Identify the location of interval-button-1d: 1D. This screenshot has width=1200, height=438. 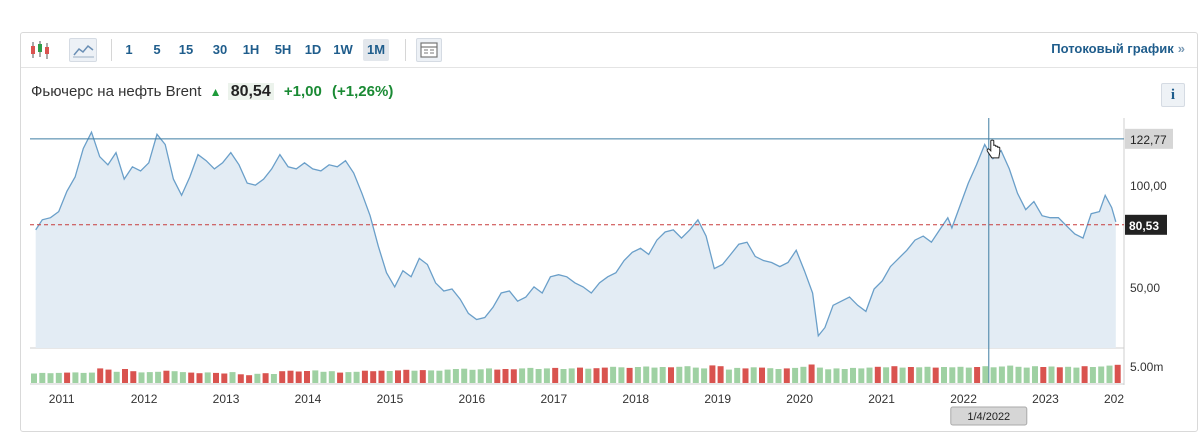
(313, 49).